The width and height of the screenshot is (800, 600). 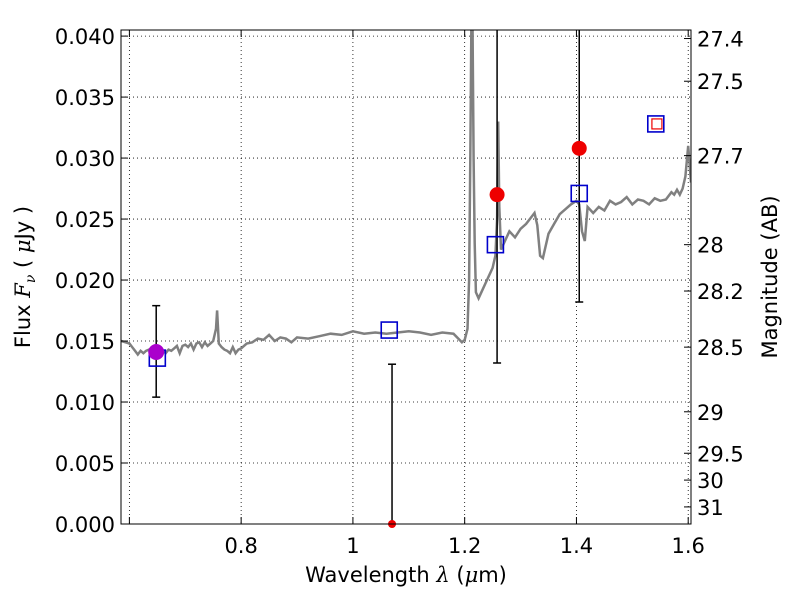 What do you see at coordinates (710, 481) in the screenshot?
I see `y2-tick-label-8: 30` at bounding box center [710, 481].